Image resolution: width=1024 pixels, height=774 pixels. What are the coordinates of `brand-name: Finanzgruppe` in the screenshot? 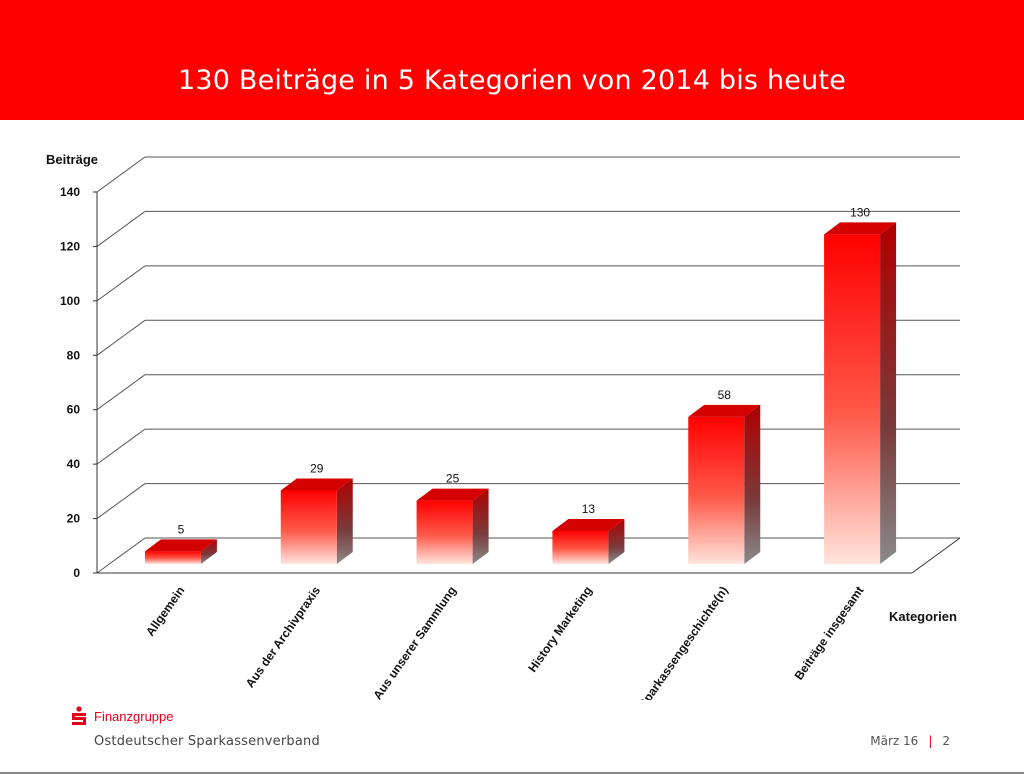 It's located at (134, 716).